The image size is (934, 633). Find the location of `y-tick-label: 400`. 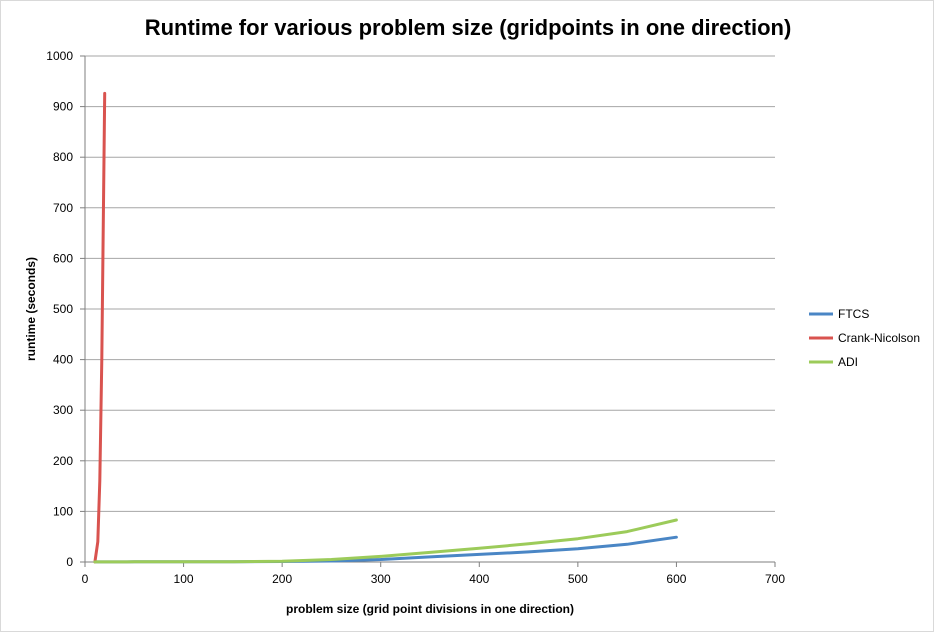

y-tick-label: 400 is located at coordinates (63, 360).